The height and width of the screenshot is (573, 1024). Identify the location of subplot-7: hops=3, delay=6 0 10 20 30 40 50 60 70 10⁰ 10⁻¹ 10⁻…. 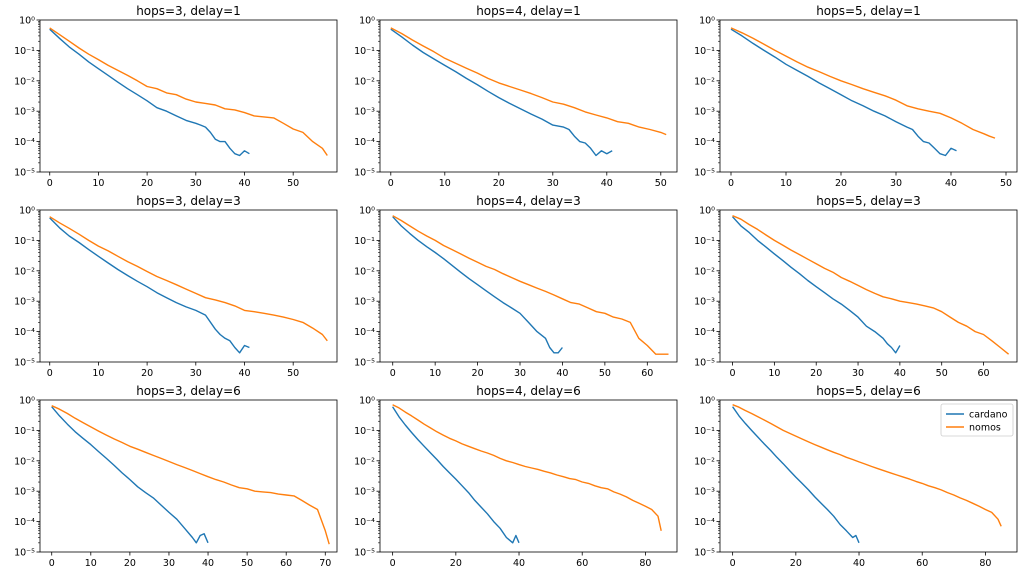
(176, 476).